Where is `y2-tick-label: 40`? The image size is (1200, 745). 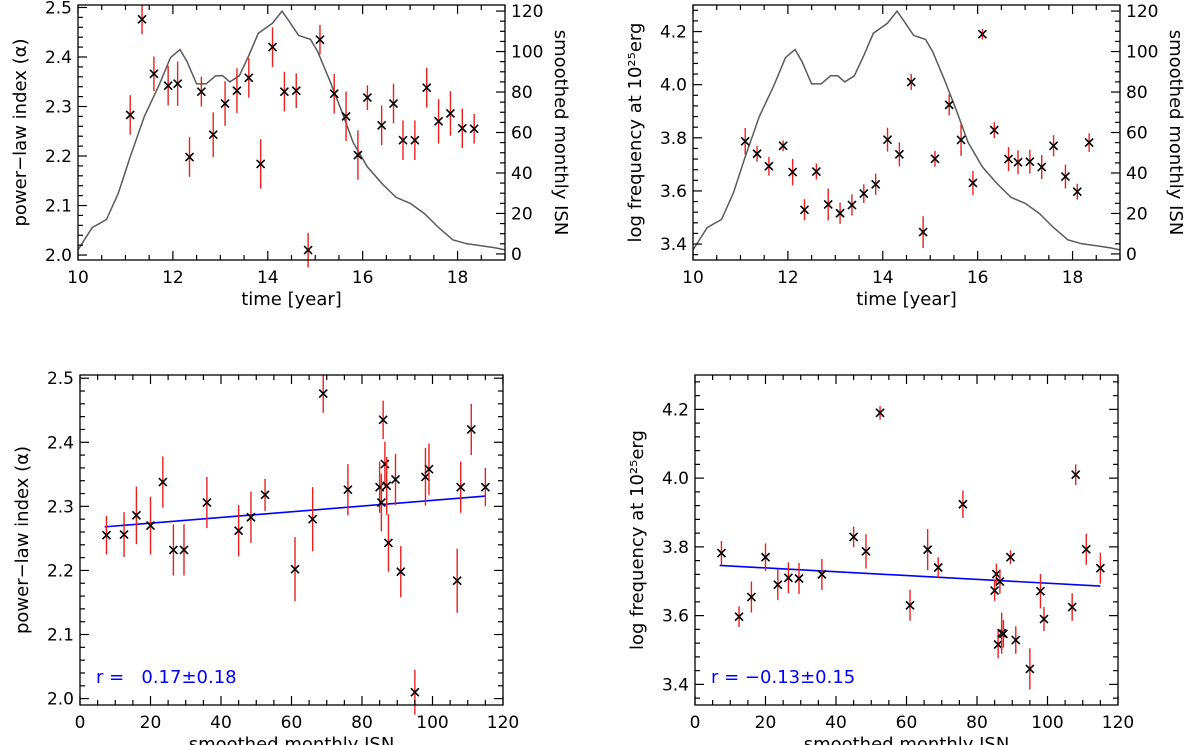
y2-tick-label: 40 is located at coordinates (1137, 174).